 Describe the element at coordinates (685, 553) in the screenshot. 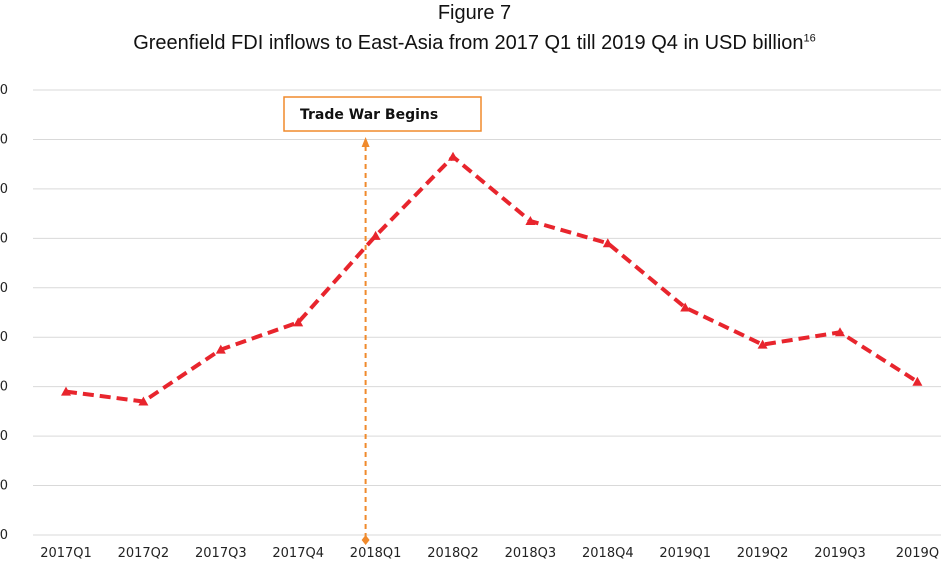

I see `x-tick-label: 2019Q1` at that location.